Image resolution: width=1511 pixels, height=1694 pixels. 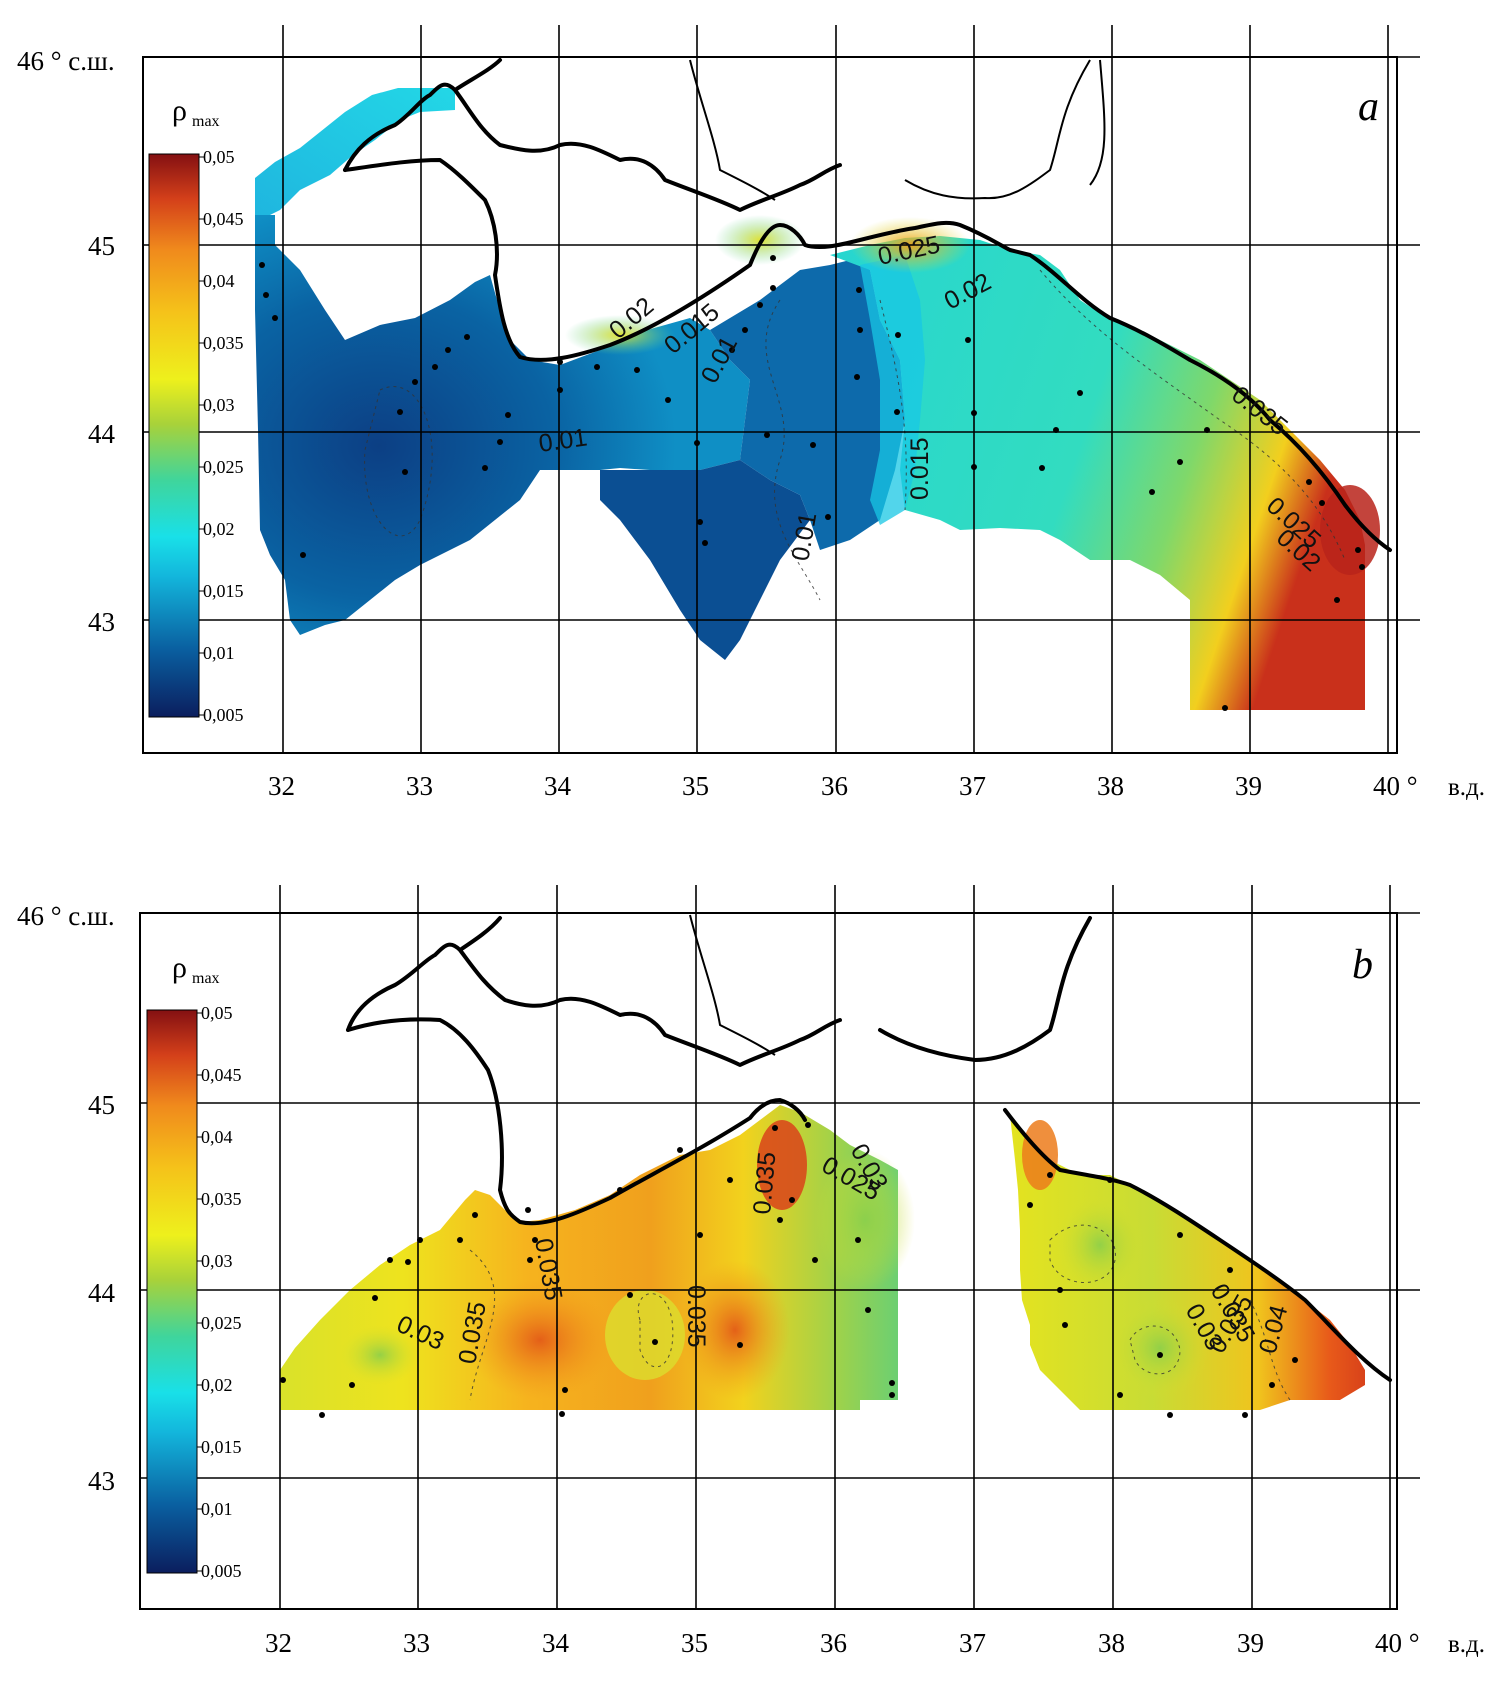 I want to click on panel-b-lat-labels: 46 ° с.ш. 45 44 43, so click(x=66, y=1198).